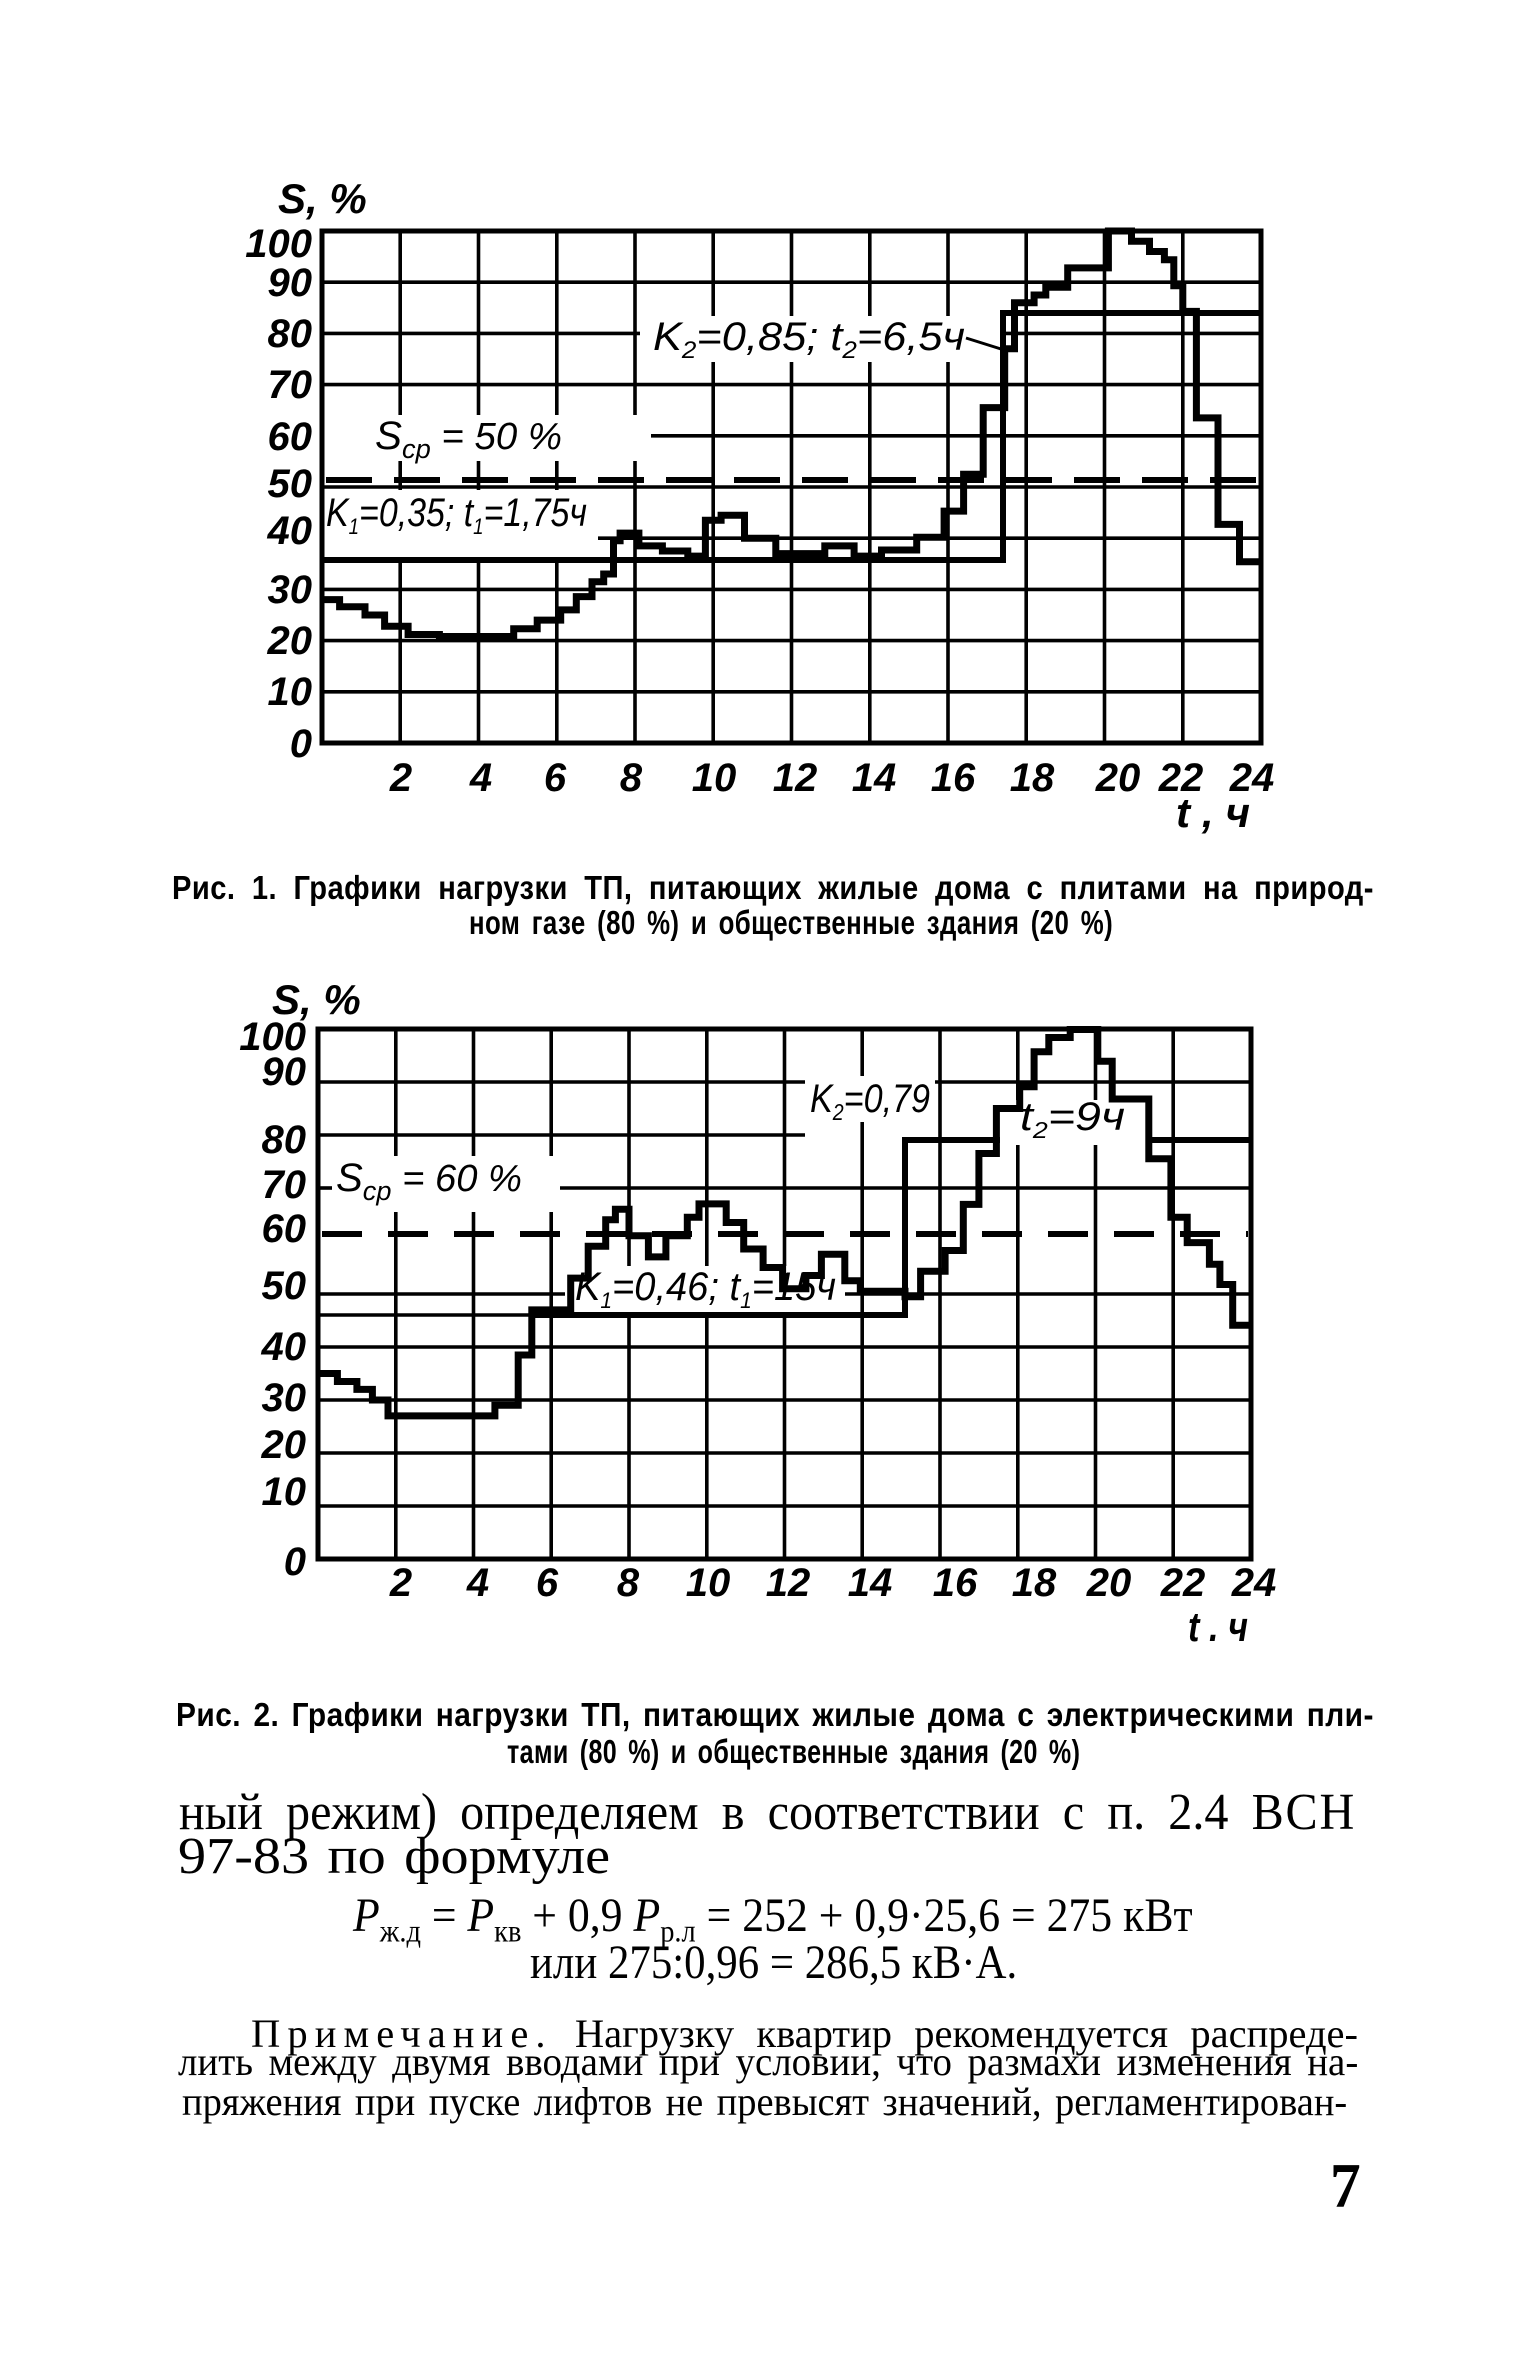  What do you see at coordinates (1218, 1626) in the screenshot?
I see `svg-text: t . ч` at bounding box center [1218, 1626].